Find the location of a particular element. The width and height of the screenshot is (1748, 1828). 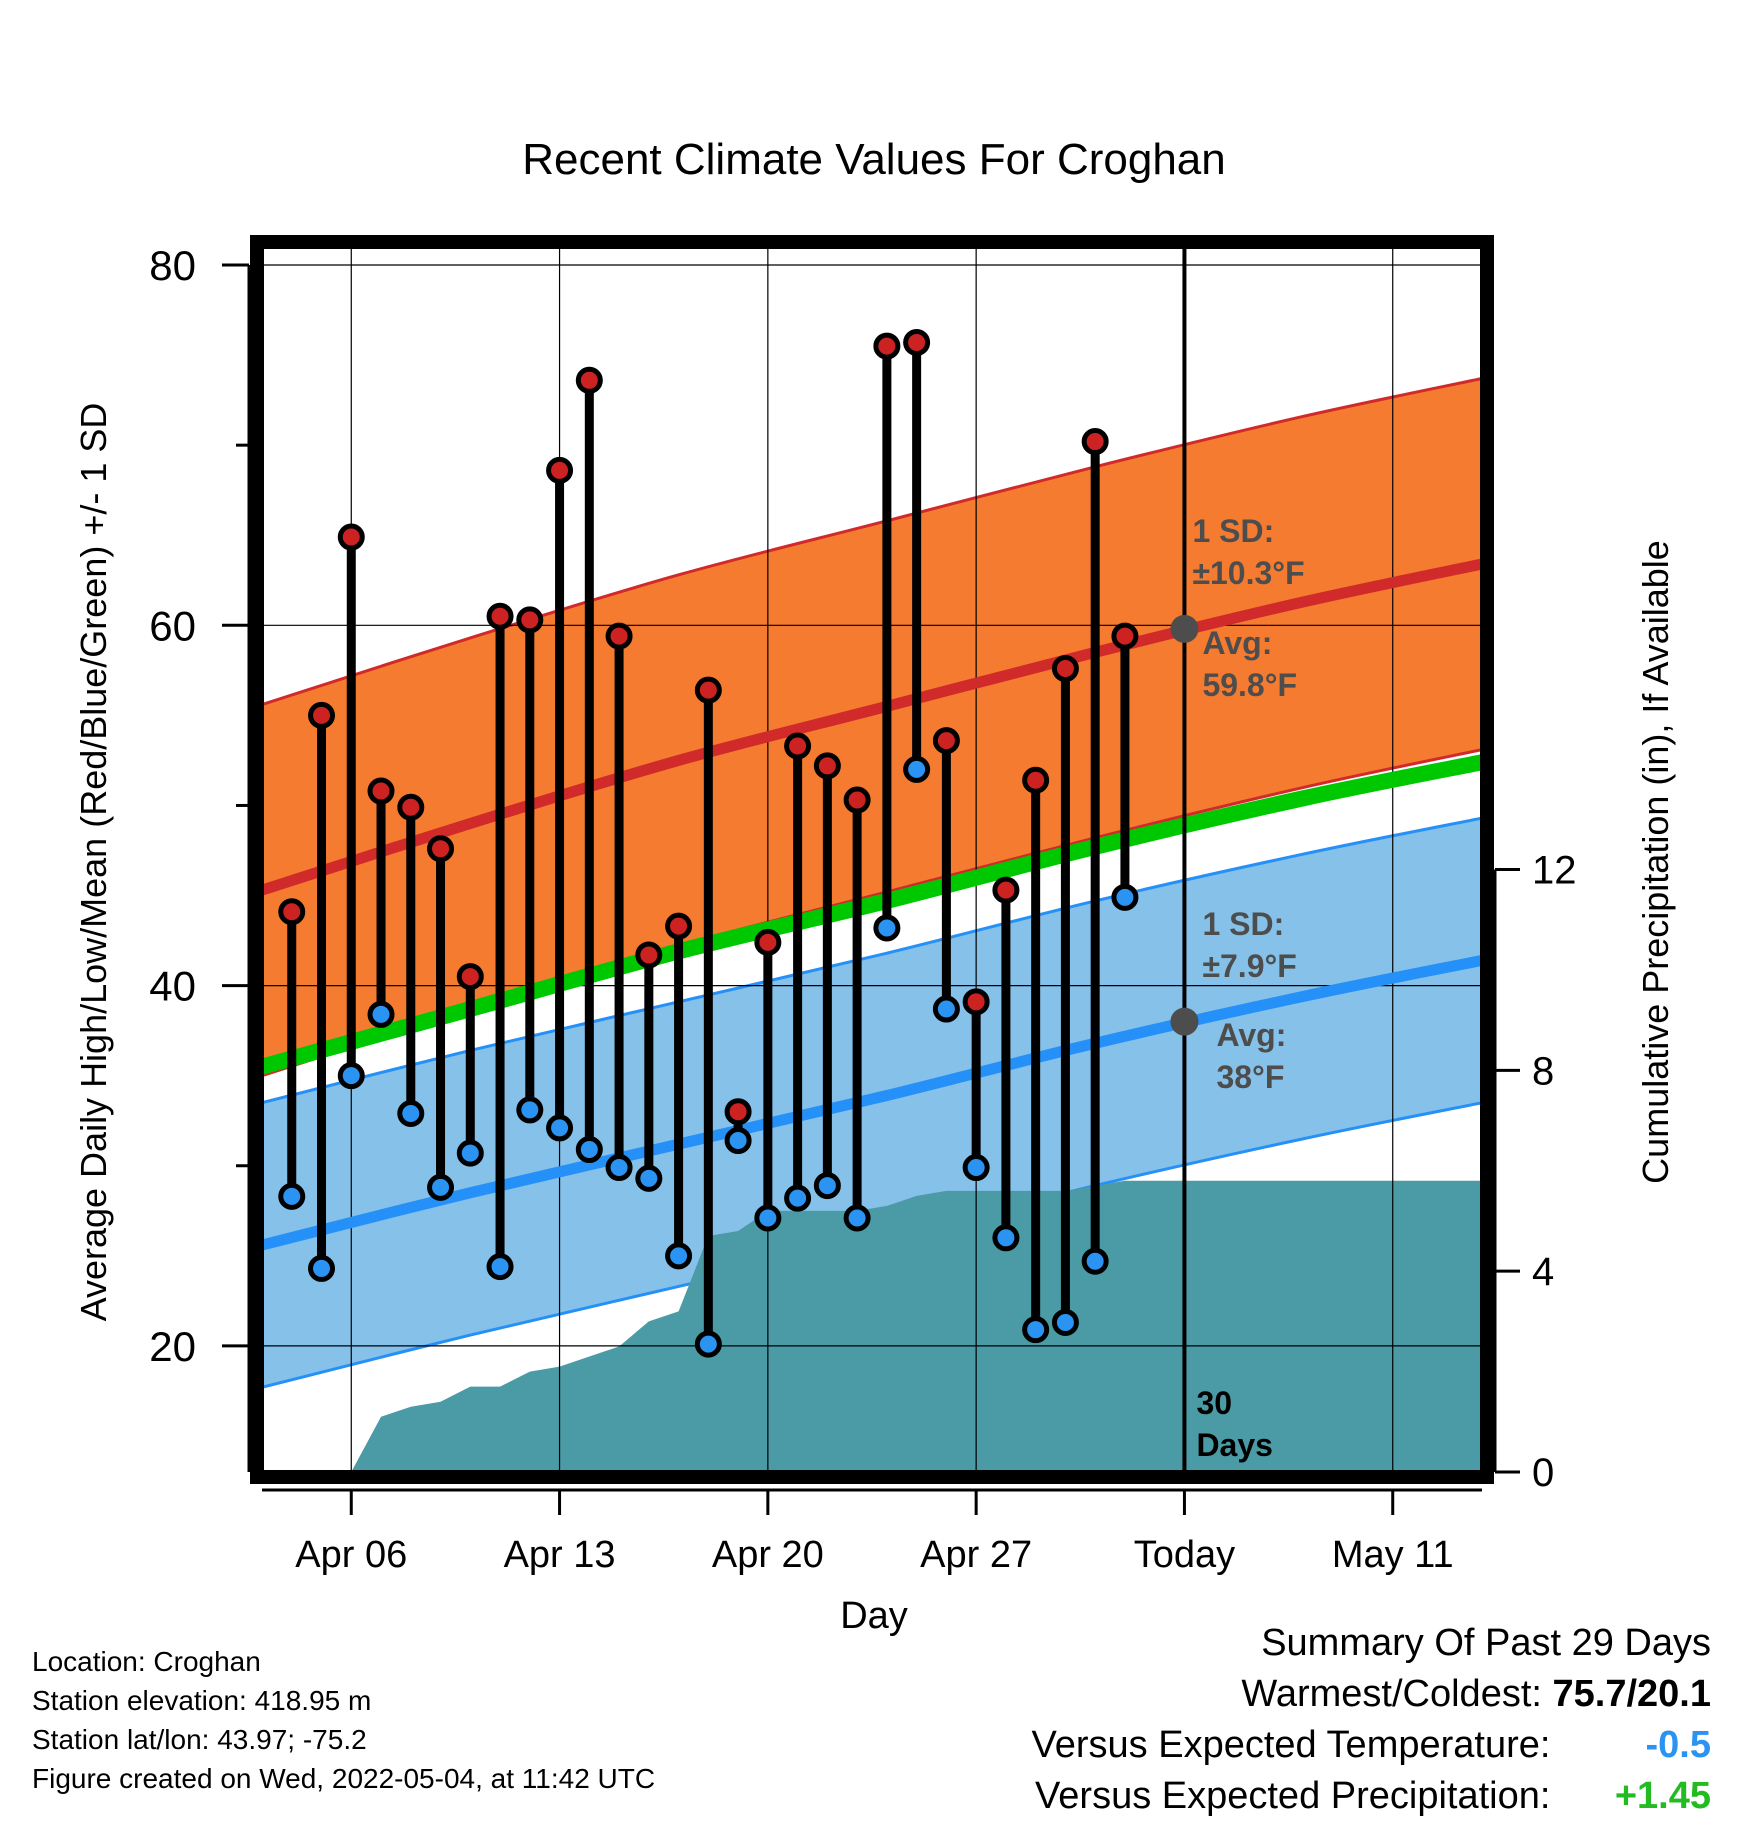

x-tick-label: Today is located at coordinates (1184, 1555).